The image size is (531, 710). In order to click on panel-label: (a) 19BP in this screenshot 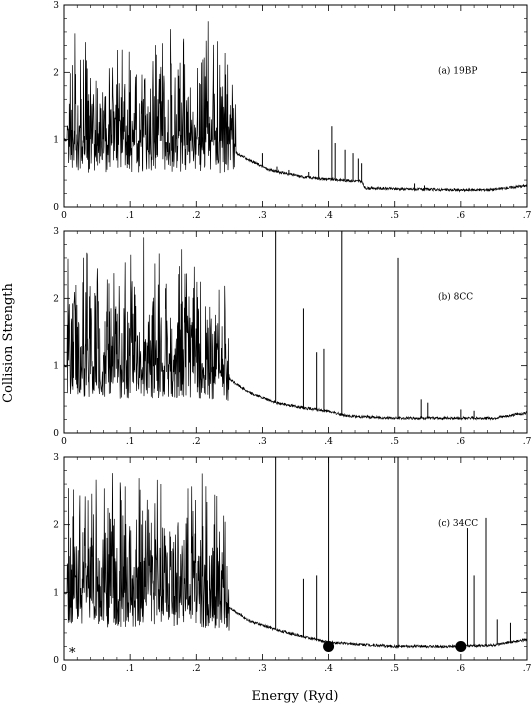, I will do `click(457, 71)`.